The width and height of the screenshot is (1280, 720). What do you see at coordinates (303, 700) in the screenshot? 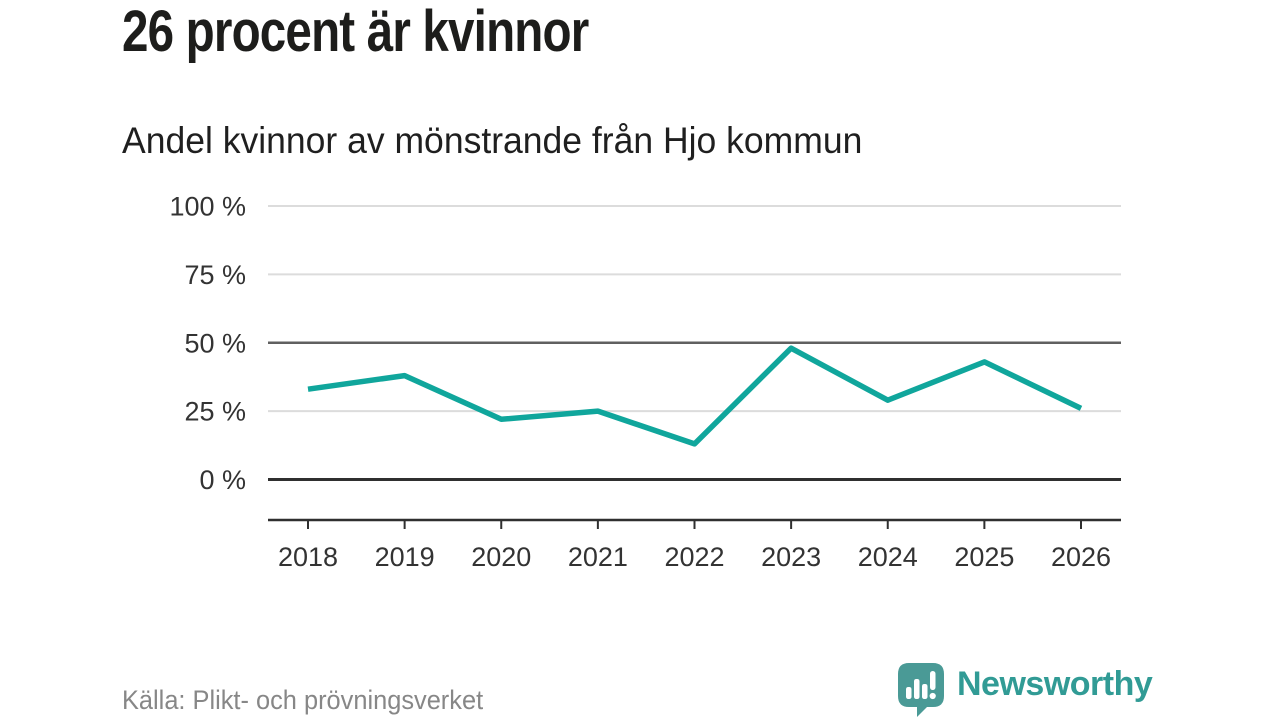
I see `source-note: Källa: Plikt- och prövningsverket` at bounding box center [303, 700].